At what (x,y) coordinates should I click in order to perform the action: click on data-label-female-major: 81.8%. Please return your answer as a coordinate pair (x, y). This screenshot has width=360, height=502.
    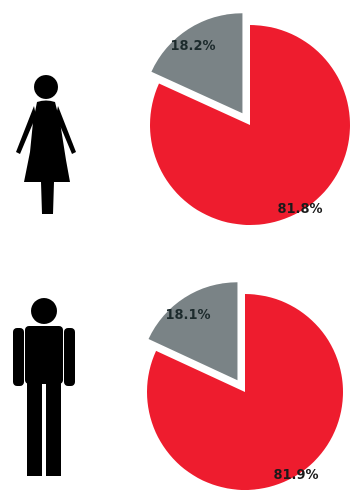
    Looking at the image, I should click on (299, 209).